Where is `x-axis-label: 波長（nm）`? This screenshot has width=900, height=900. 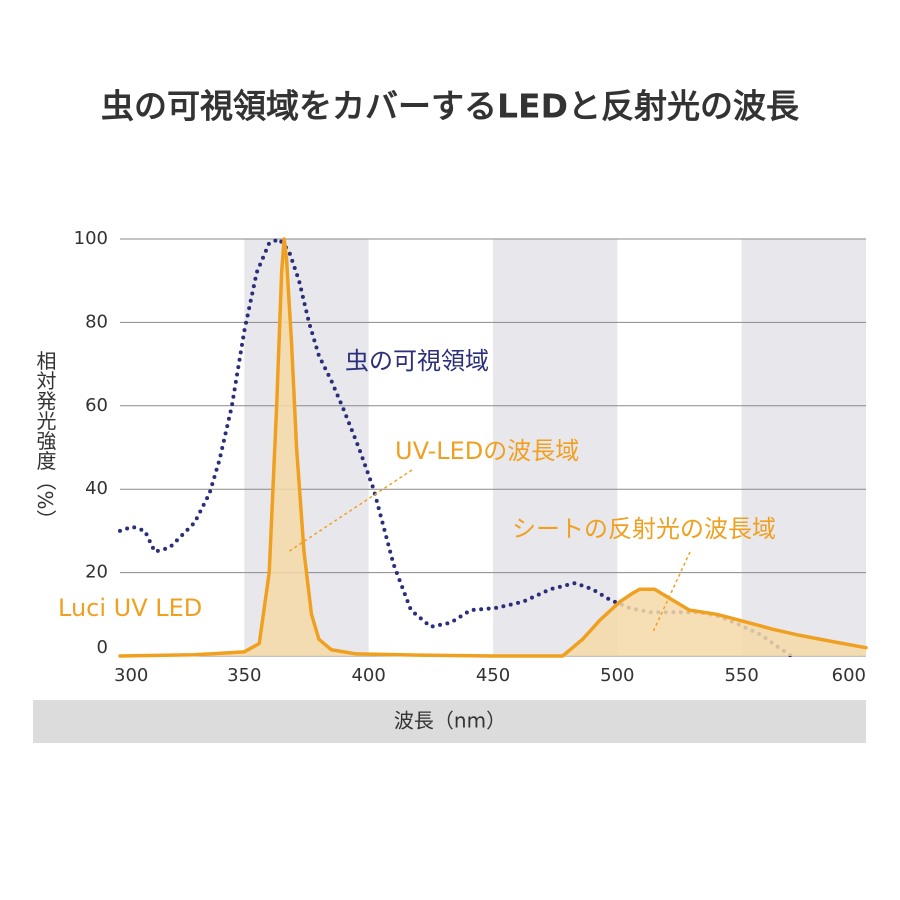
x-axis-label: 波長（nm） is located at coordinates (450, 721).